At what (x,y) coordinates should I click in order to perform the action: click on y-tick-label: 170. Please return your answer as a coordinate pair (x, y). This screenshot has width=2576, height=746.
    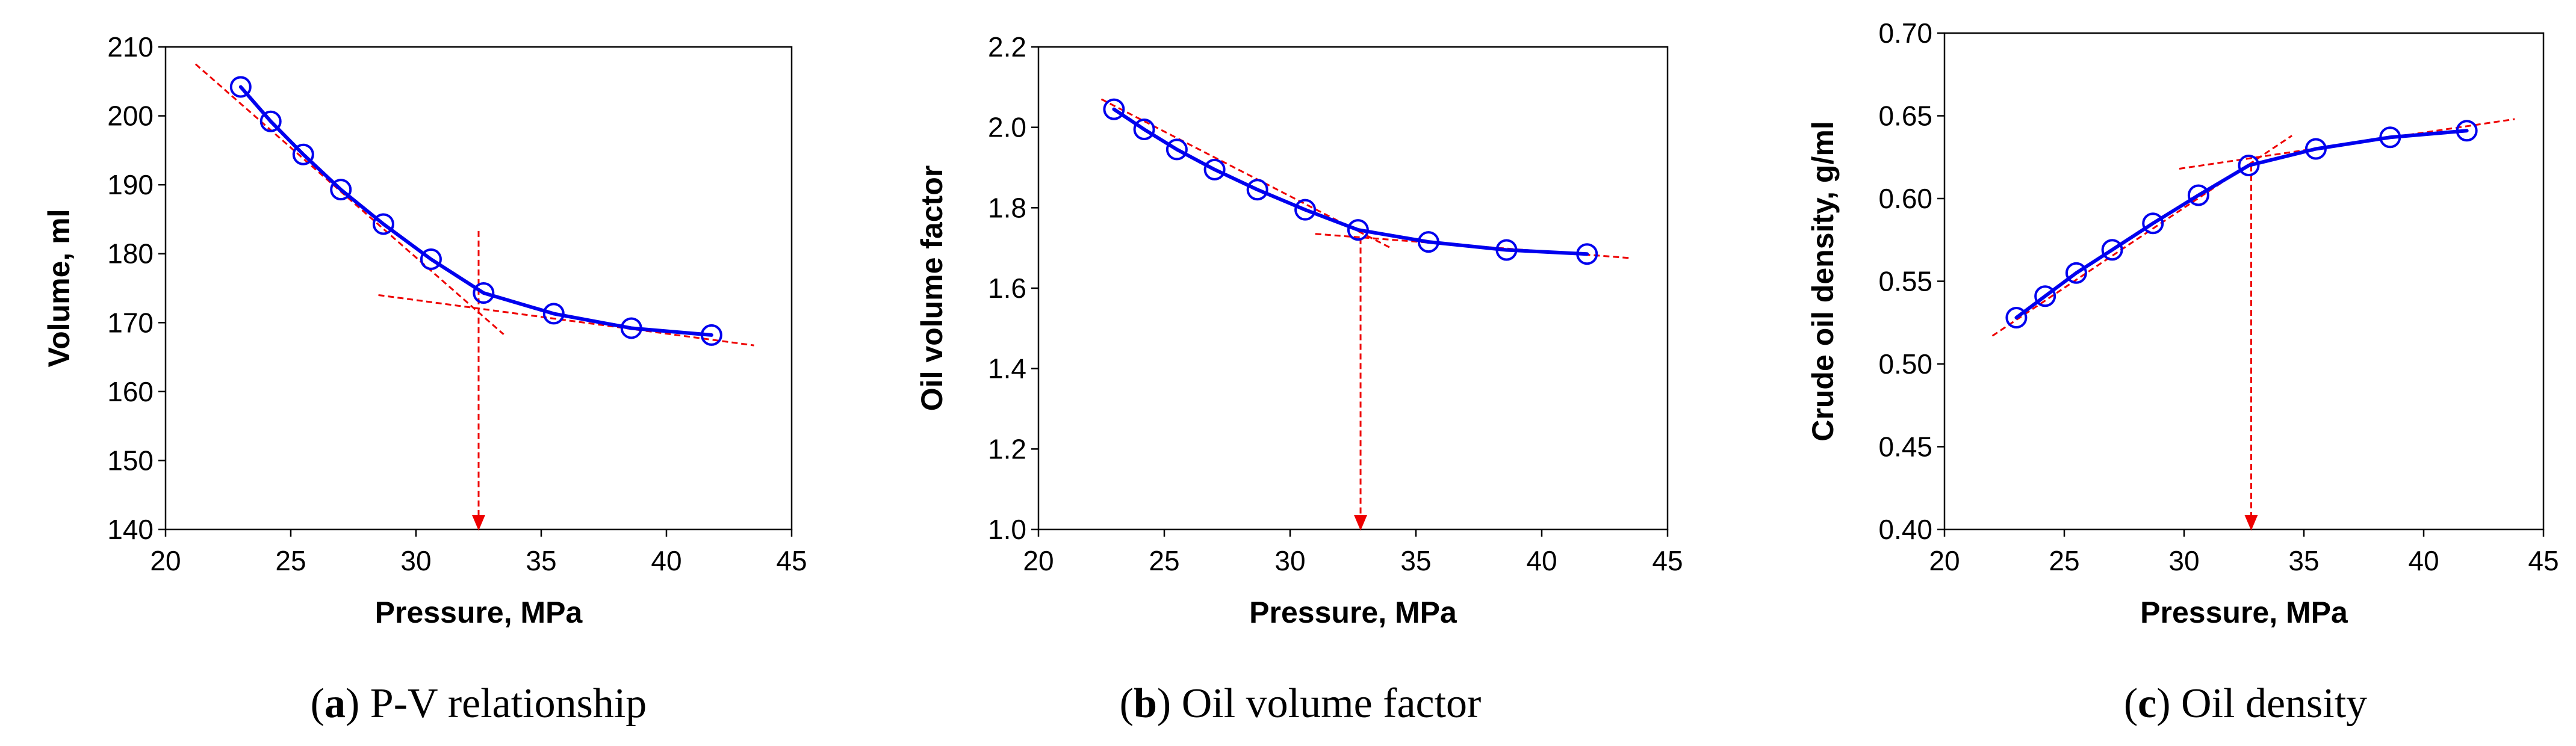
    Looking at the image, I should click on (130, 322).